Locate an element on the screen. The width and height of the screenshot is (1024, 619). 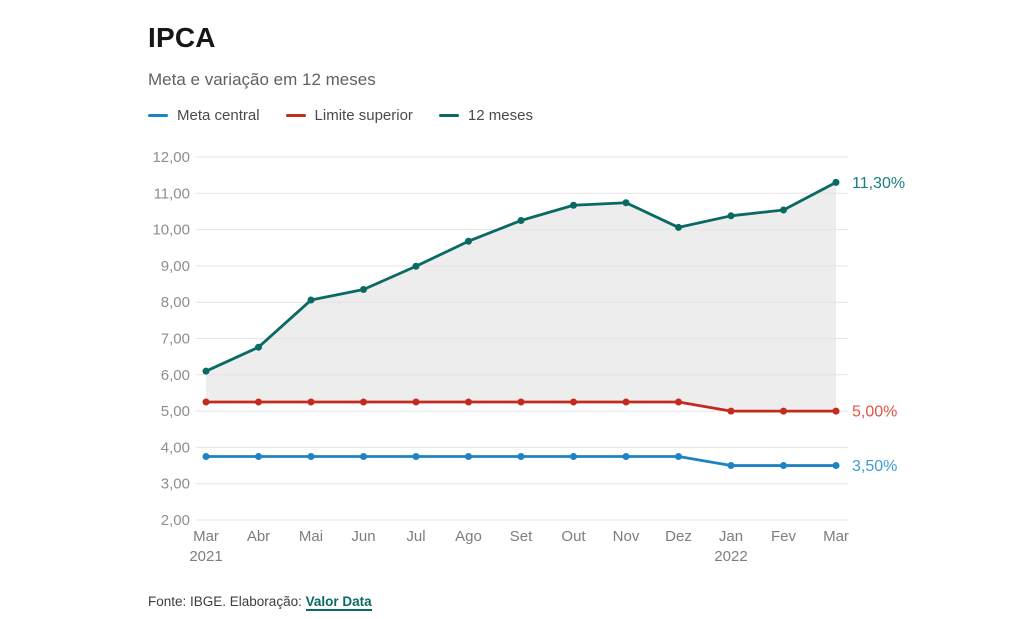
page-title: IPCA is located at coordinates (182, 37).